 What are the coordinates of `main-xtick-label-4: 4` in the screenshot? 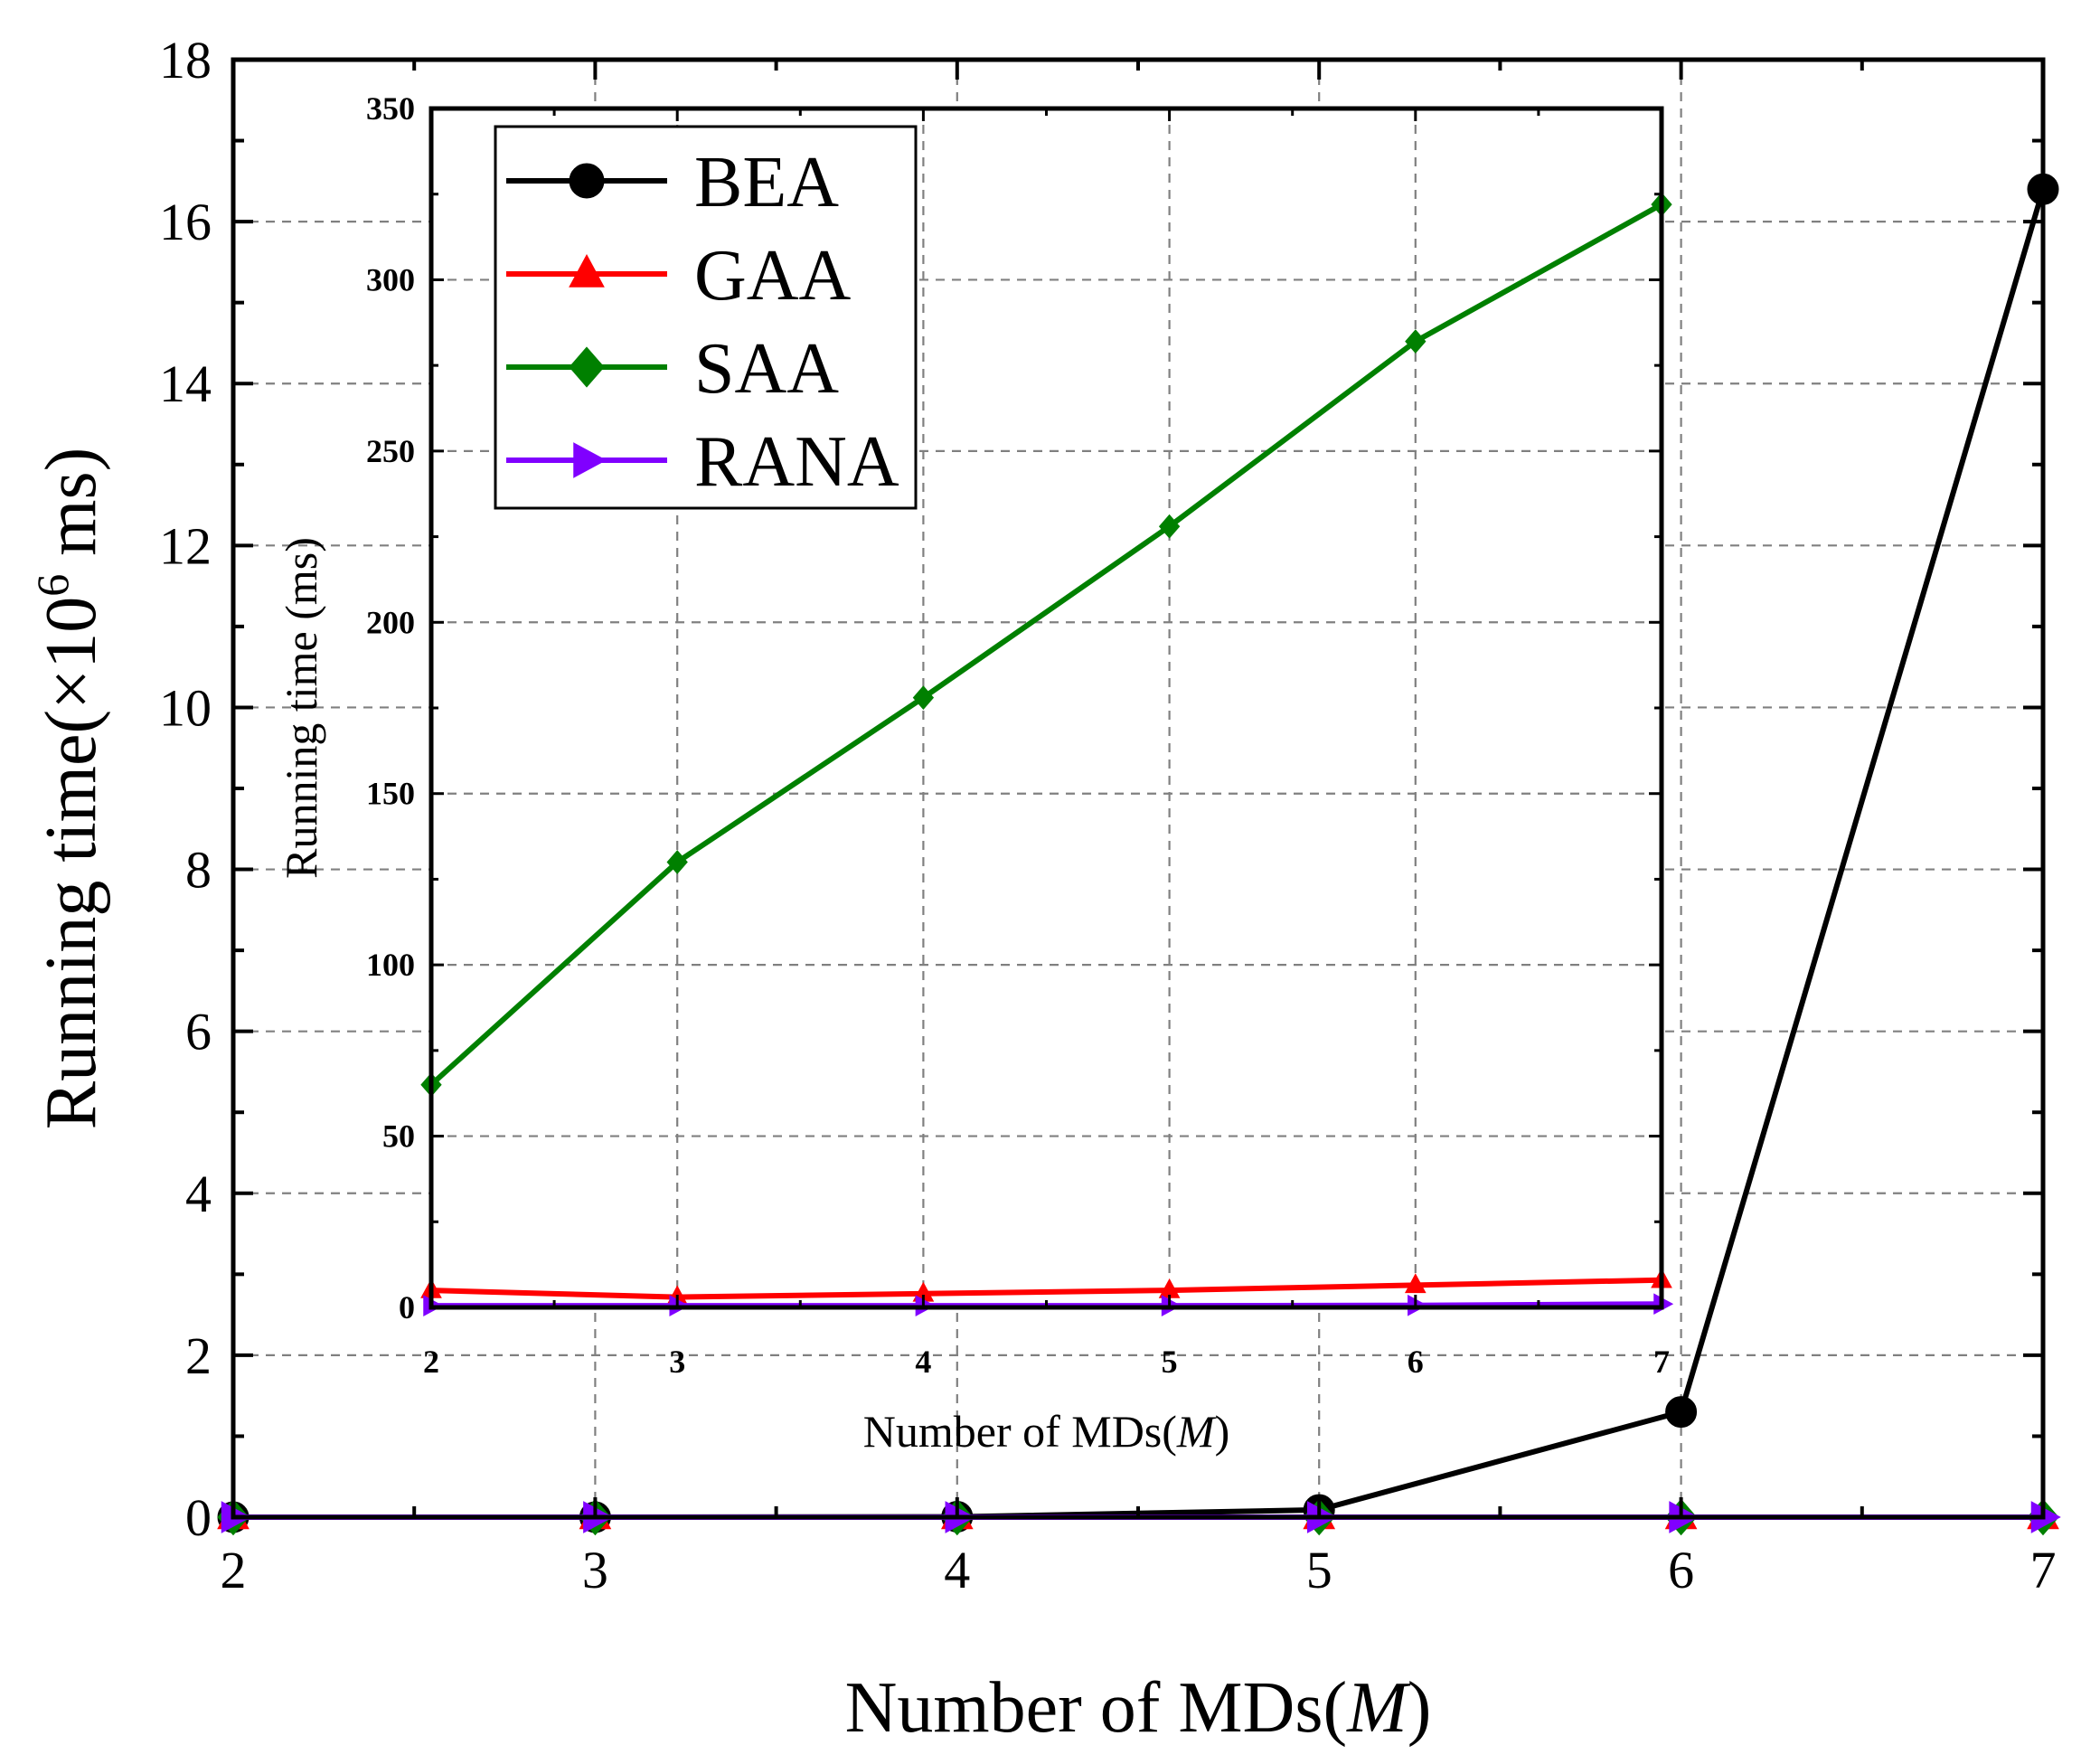 It's located at (957, 1570).